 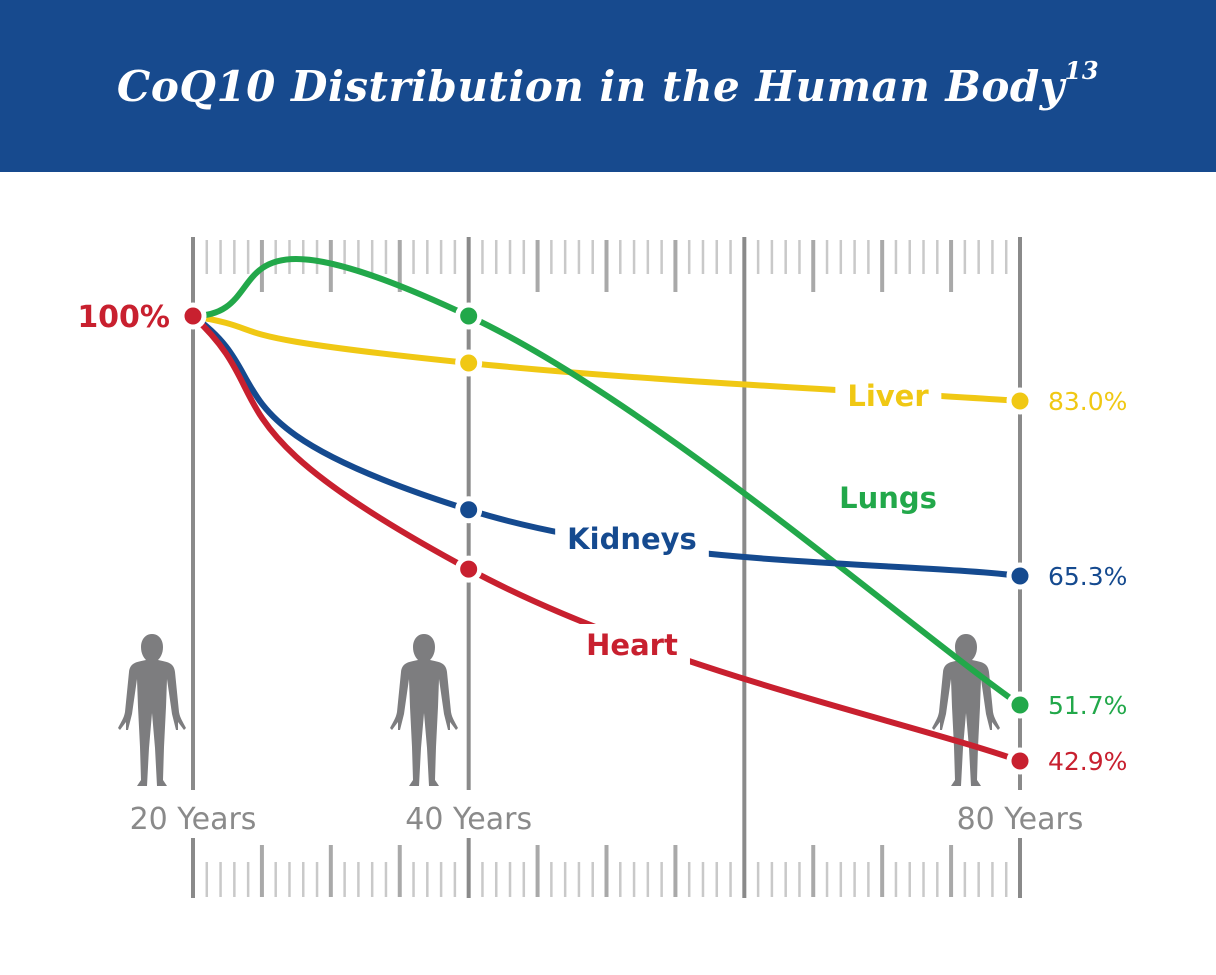 What do you see at coordinates (752, 520) in the screenshot?
I see `series-labels: Liver Lungs Kidneys Heart` at bounding box center [752, 520].